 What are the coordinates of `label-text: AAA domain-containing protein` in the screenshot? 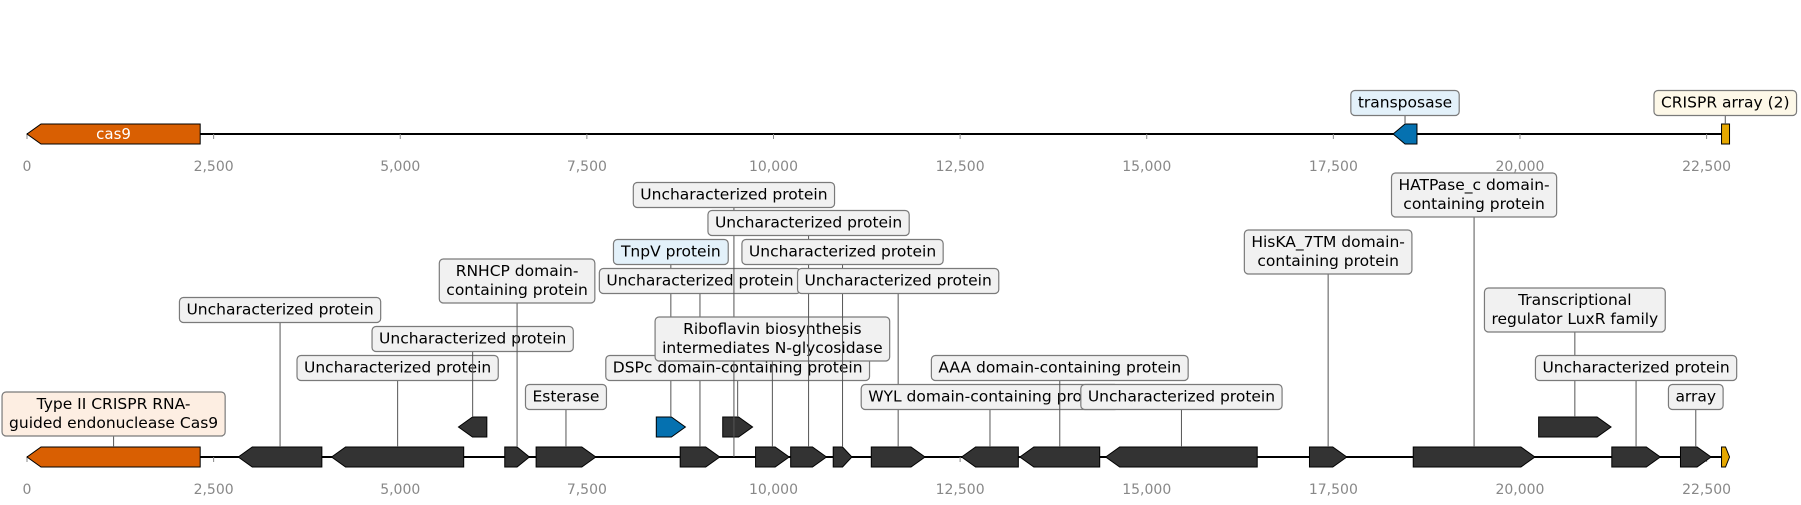 It's located at (1059, 368).